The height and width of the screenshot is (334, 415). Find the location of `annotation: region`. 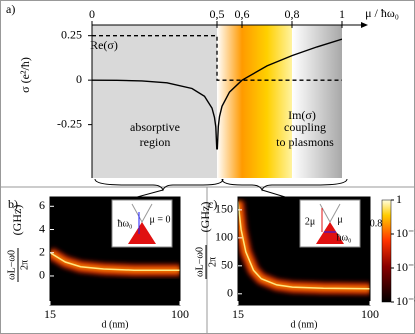

annotation: region is located at coordinates (155, 142).